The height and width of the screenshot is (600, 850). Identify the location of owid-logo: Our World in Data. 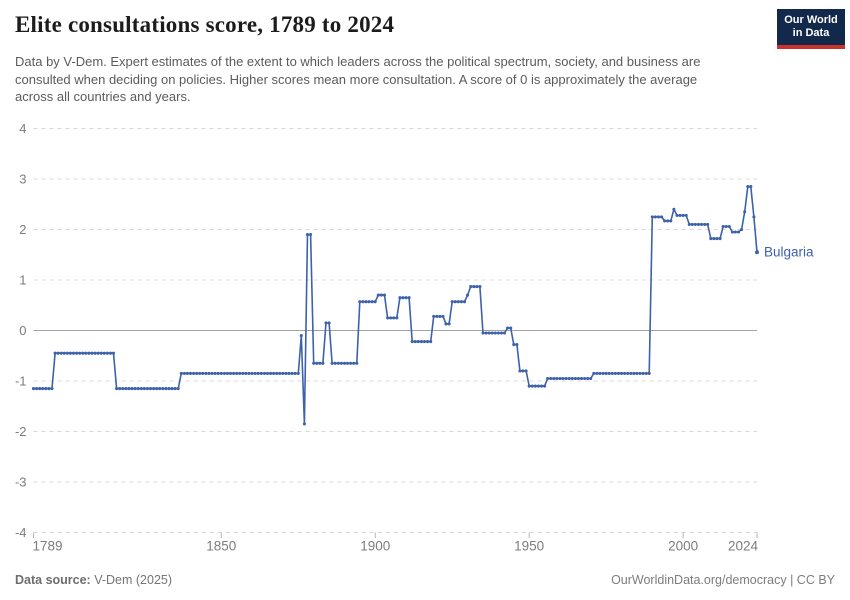
(811, 29).